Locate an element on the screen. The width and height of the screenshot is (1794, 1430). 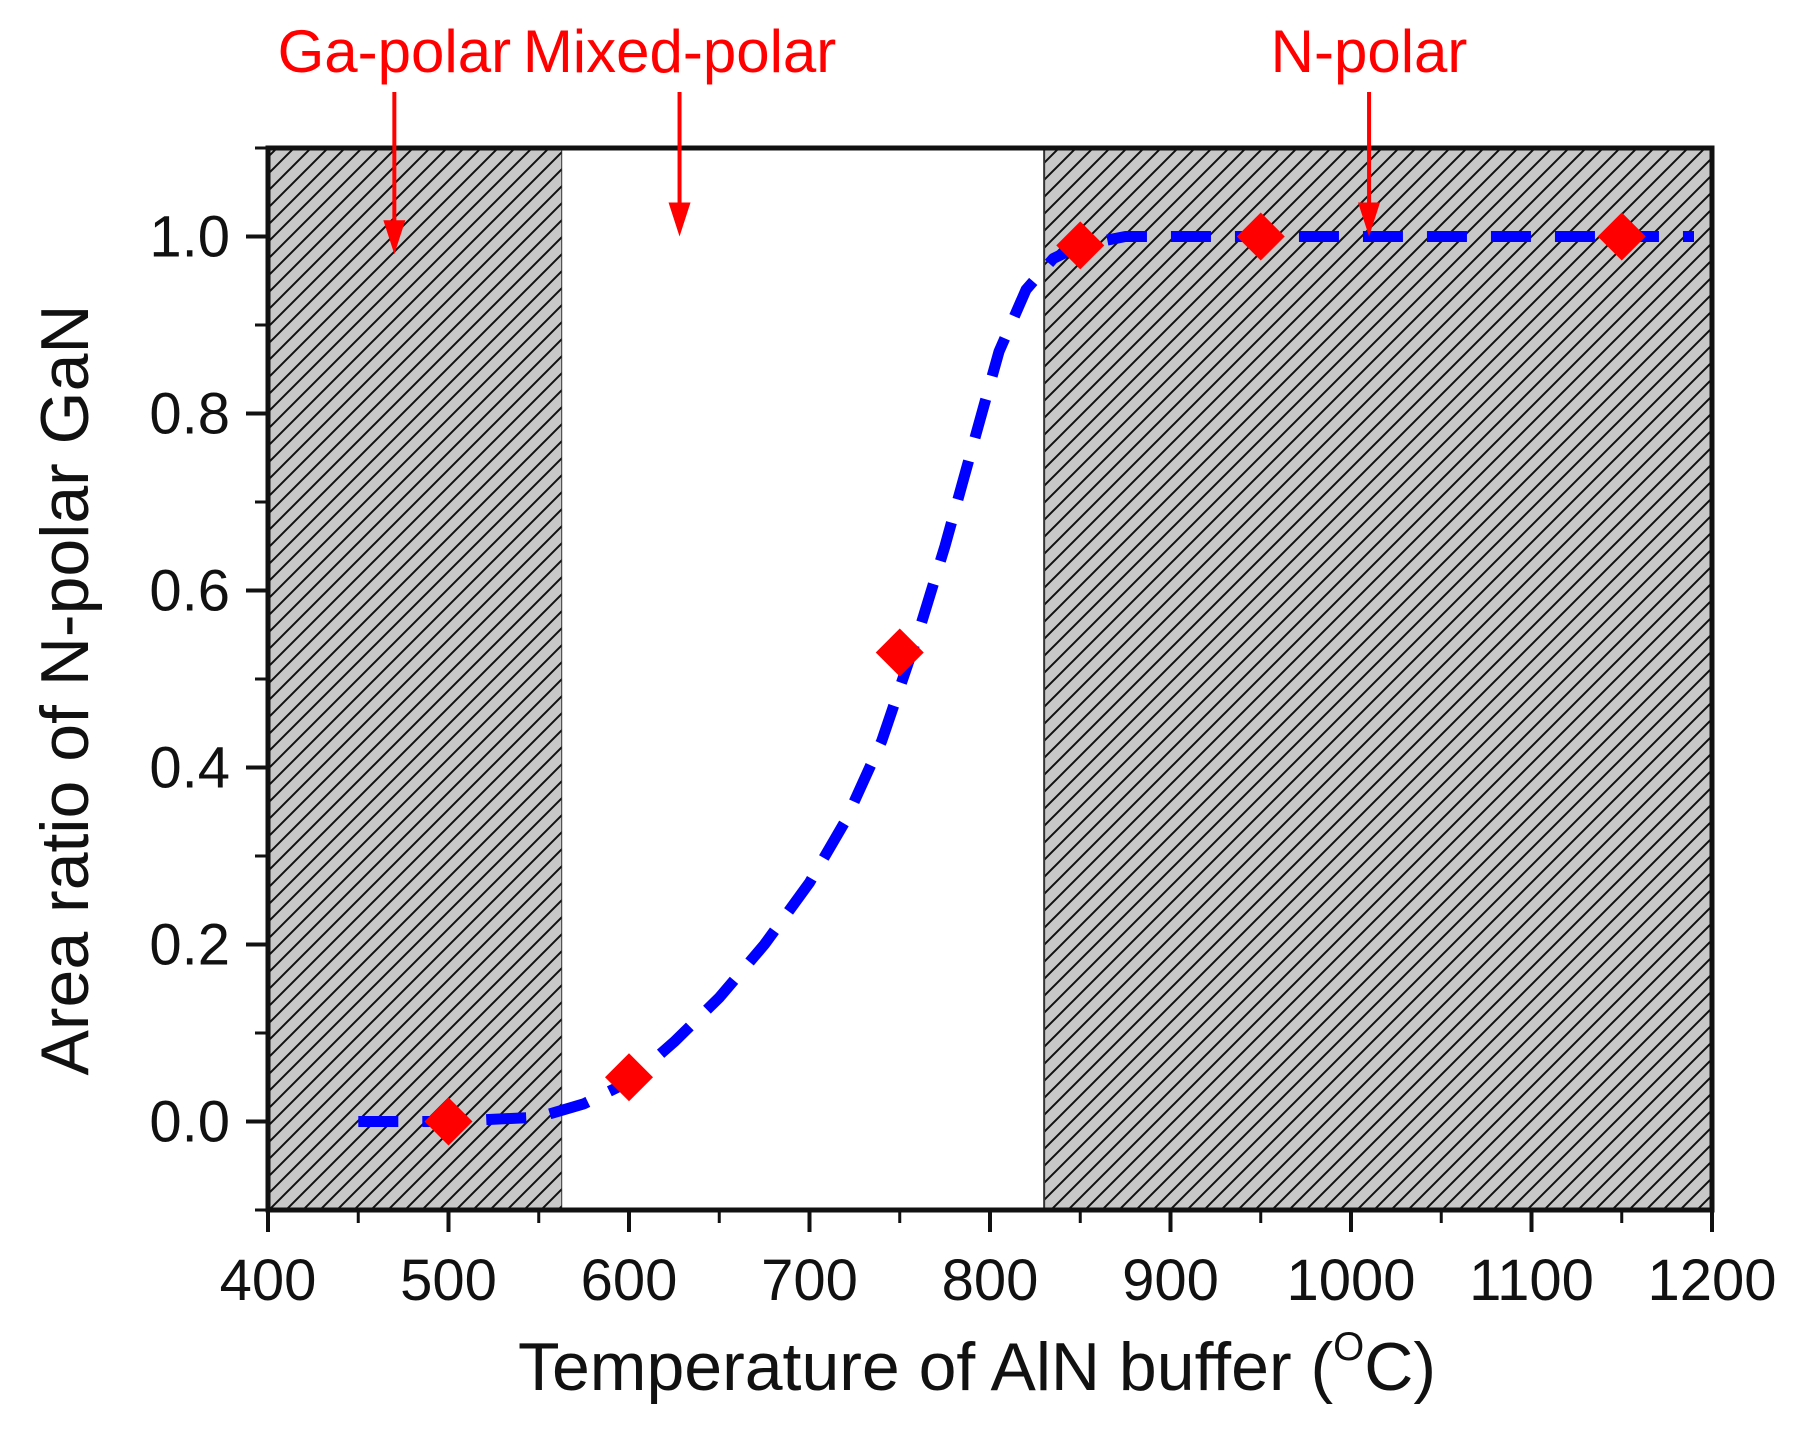
x-axis-title-unit: C) is located at coordinates (1400, 1367).